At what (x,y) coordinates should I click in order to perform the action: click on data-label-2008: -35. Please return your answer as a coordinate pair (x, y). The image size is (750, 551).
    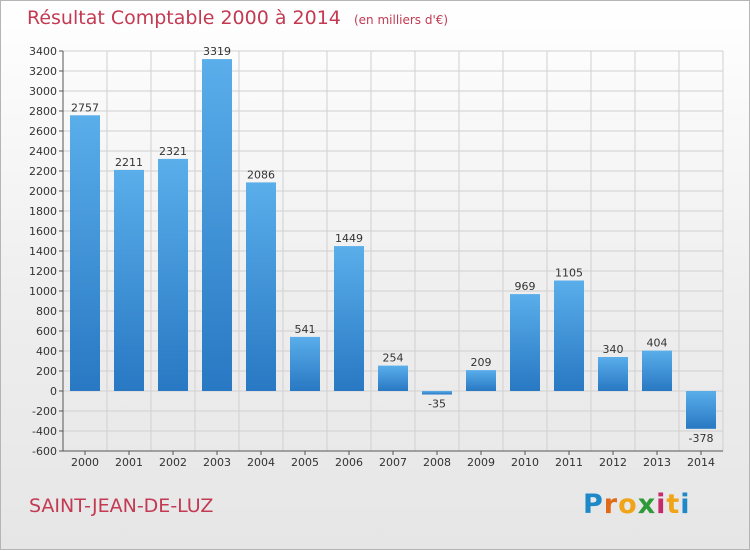
    Looking at the image, I should click on (437, 404).